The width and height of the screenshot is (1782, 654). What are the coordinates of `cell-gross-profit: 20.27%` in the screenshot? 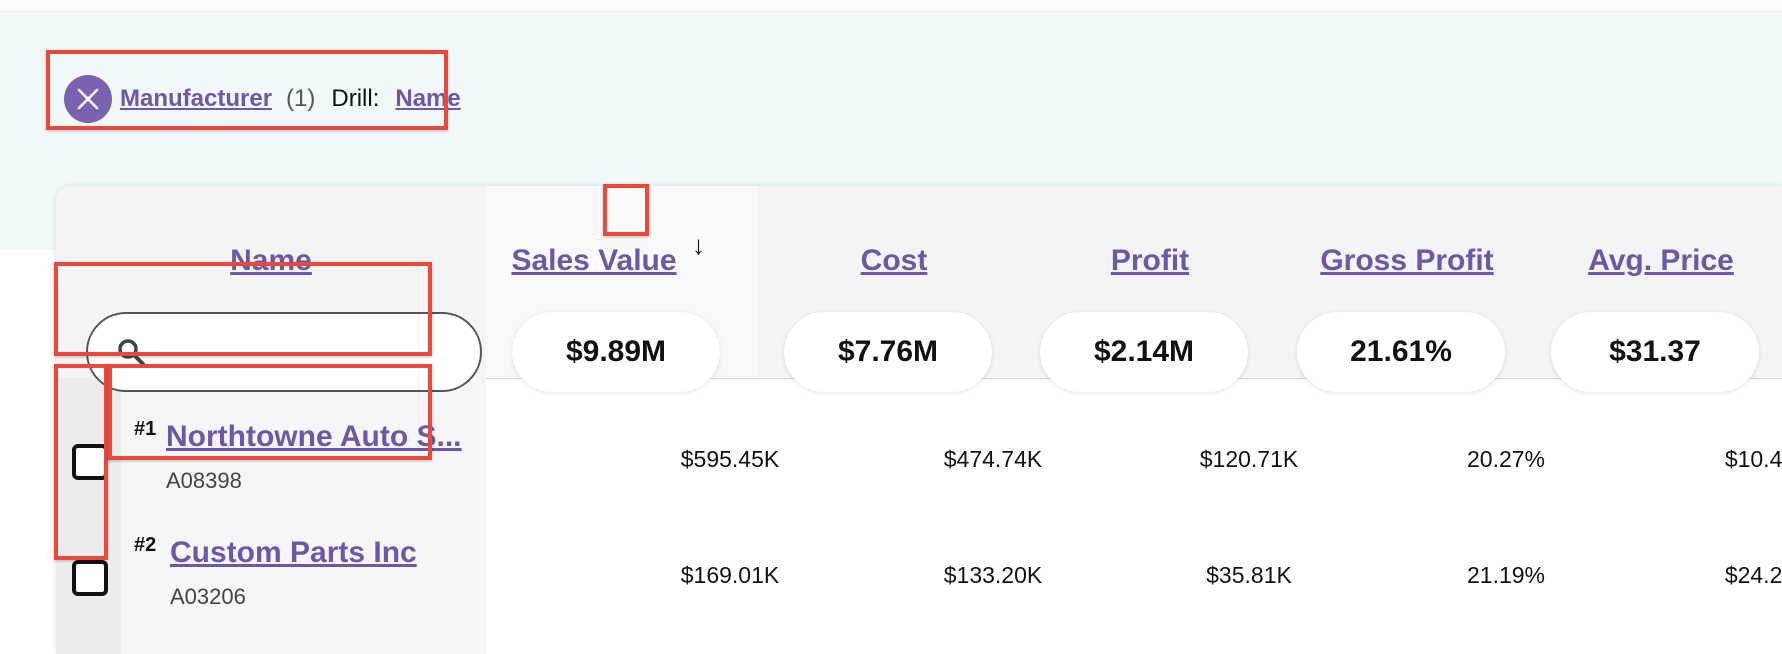 It's located at (1505, 459).